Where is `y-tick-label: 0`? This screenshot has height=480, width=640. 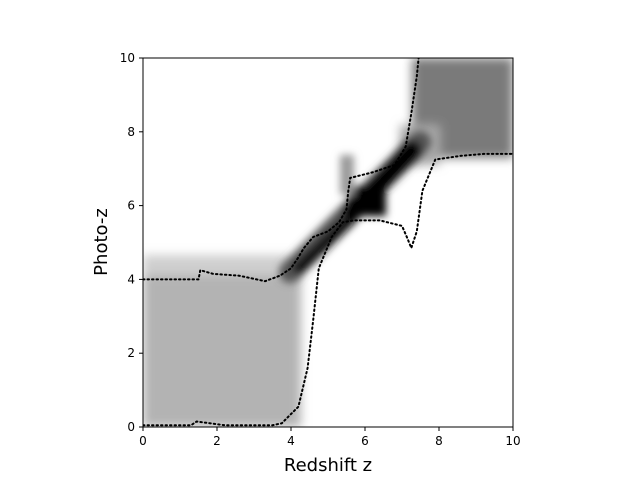 y-tick-label: 0 is located at coordinates (131, 427).